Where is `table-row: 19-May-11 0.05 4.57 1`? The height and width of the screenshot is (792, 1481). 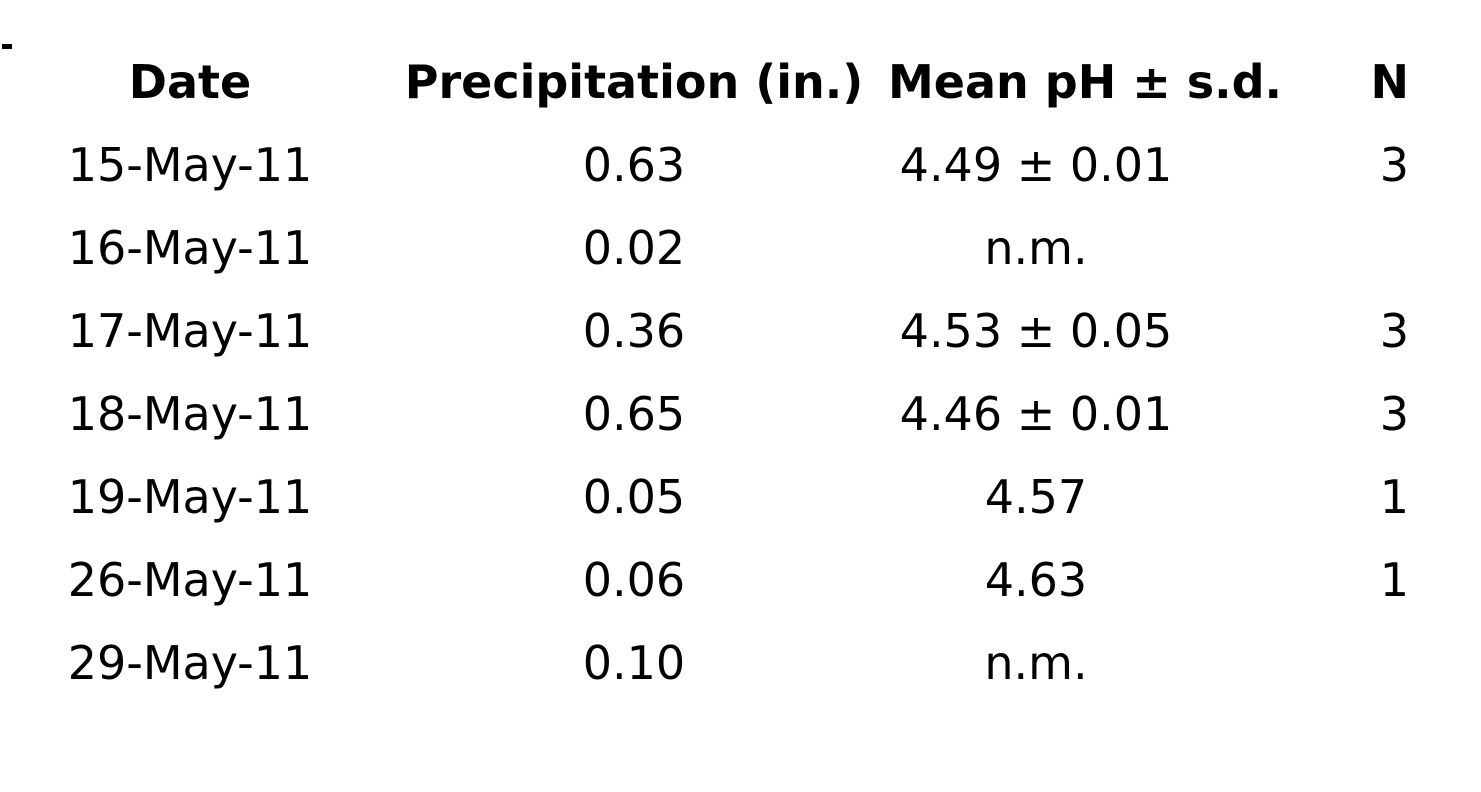 table-row: 19-May-11 0.05 4.57 1 is located at coordinates (740, 496).